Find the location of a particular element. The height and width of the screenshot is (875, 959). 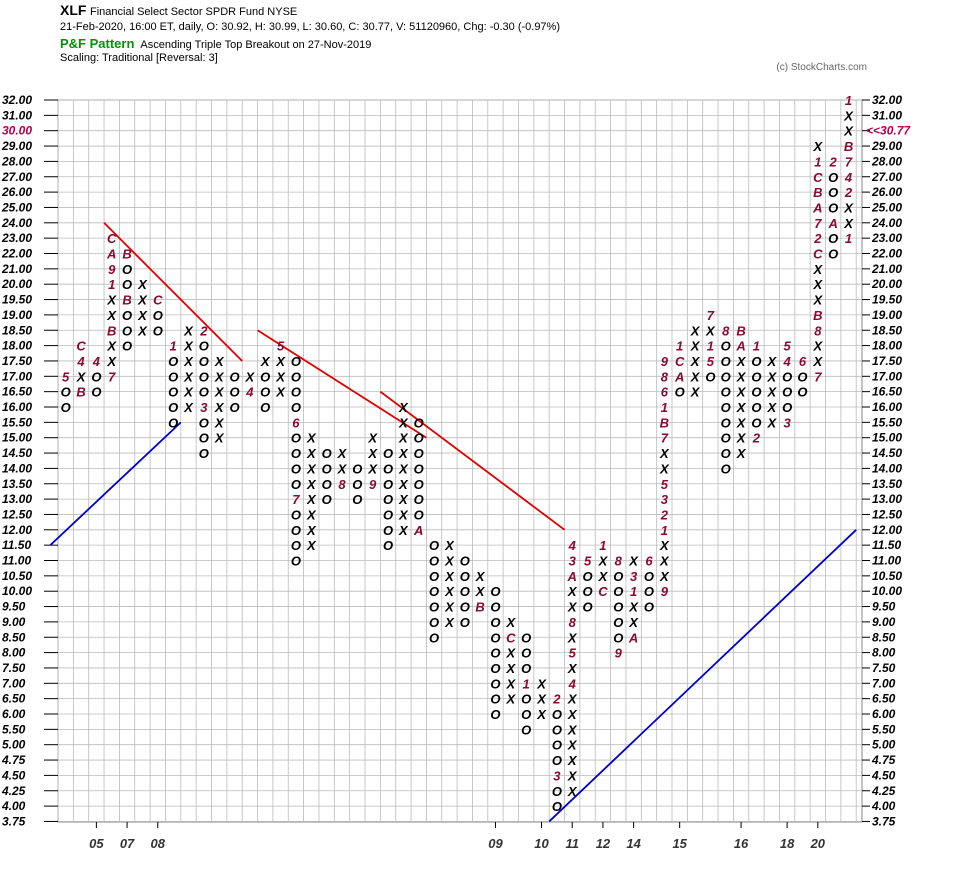

y-tick-label: 9.50 is located at coordinates (14, 607).